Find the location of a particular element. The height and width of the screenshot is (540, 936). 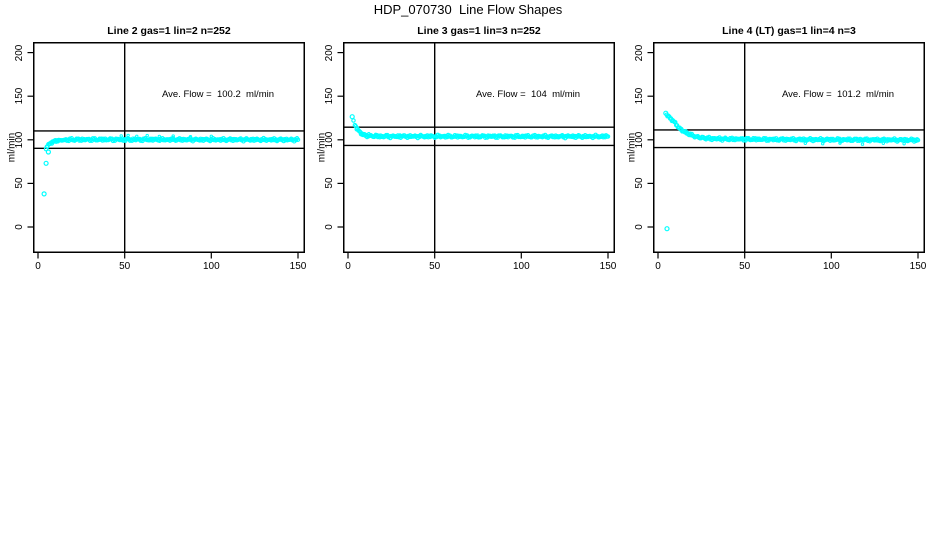

ave-flow-annotation: Ave. Flow = 100.2 ml/min is located at coordinates (218, 94).